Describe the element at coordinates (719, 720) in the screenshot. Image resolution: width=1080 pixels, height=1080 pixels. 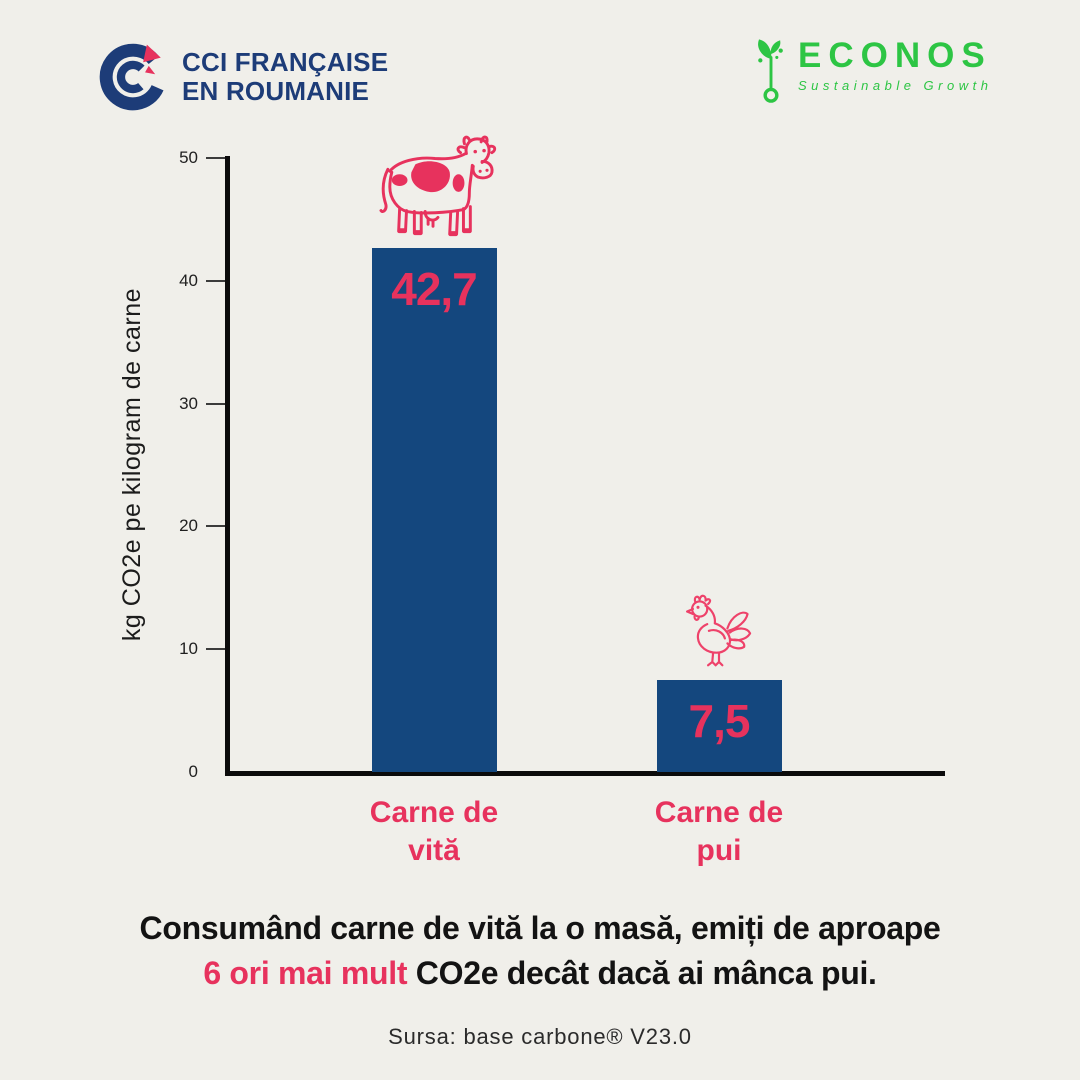
I see `bar-value-label: 7,5` at that location.